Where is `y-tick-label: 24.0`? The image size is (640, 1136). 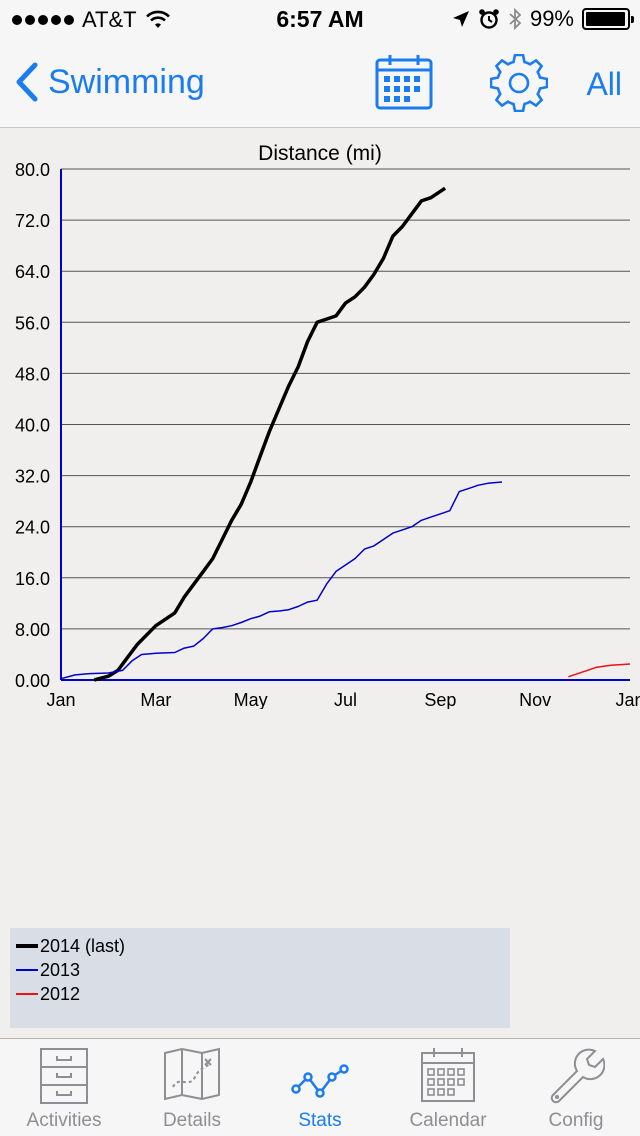 y-tick-label: 24.0 is located at coordinates (32, 528).